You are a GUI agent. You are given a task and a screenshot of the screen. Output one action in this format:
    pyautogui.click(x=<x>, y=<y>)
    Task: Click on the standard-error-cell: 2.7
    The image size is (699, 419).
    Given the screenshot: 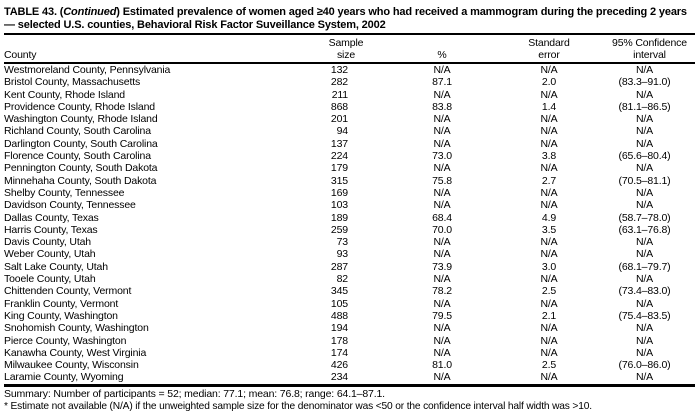 What is the action you would take?
    pyautogui.click(x=549, y=180)
    